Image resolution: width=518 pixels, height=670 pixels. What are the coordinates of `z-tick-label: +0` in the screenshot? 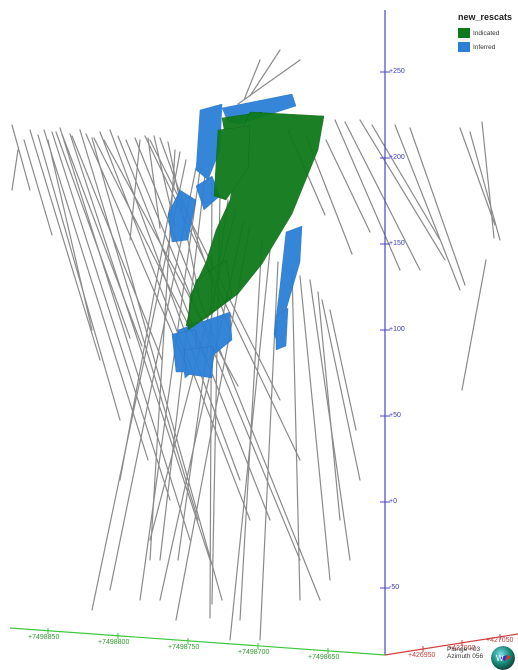 It's located at (393, 501).